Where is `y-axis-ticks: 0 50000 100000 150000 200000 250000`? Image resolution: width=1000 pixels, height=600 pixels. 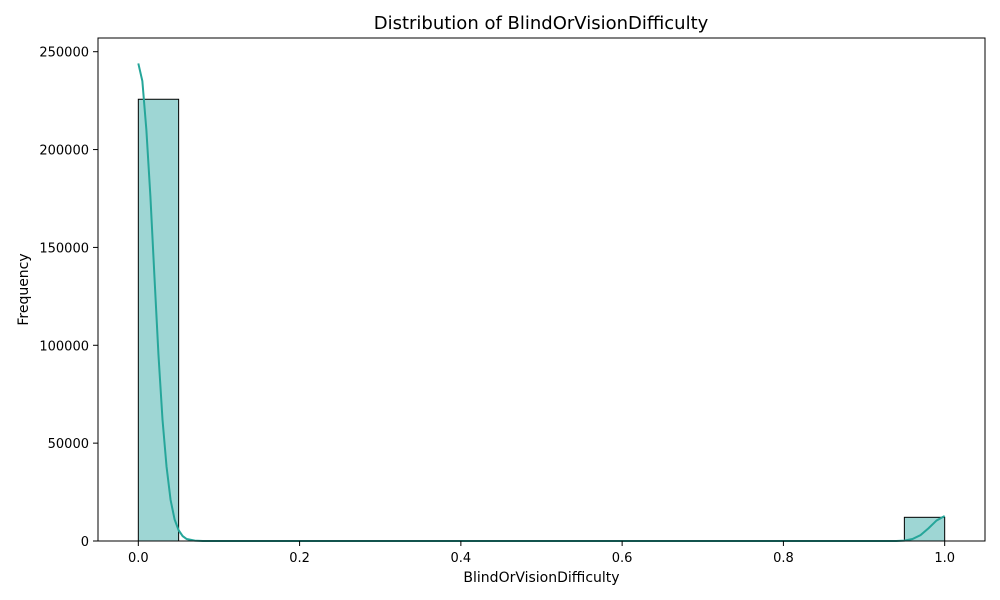 y-axis-ticks: 0 50000 100000 150000 200000 250000 is located at coordinates (68, 298).